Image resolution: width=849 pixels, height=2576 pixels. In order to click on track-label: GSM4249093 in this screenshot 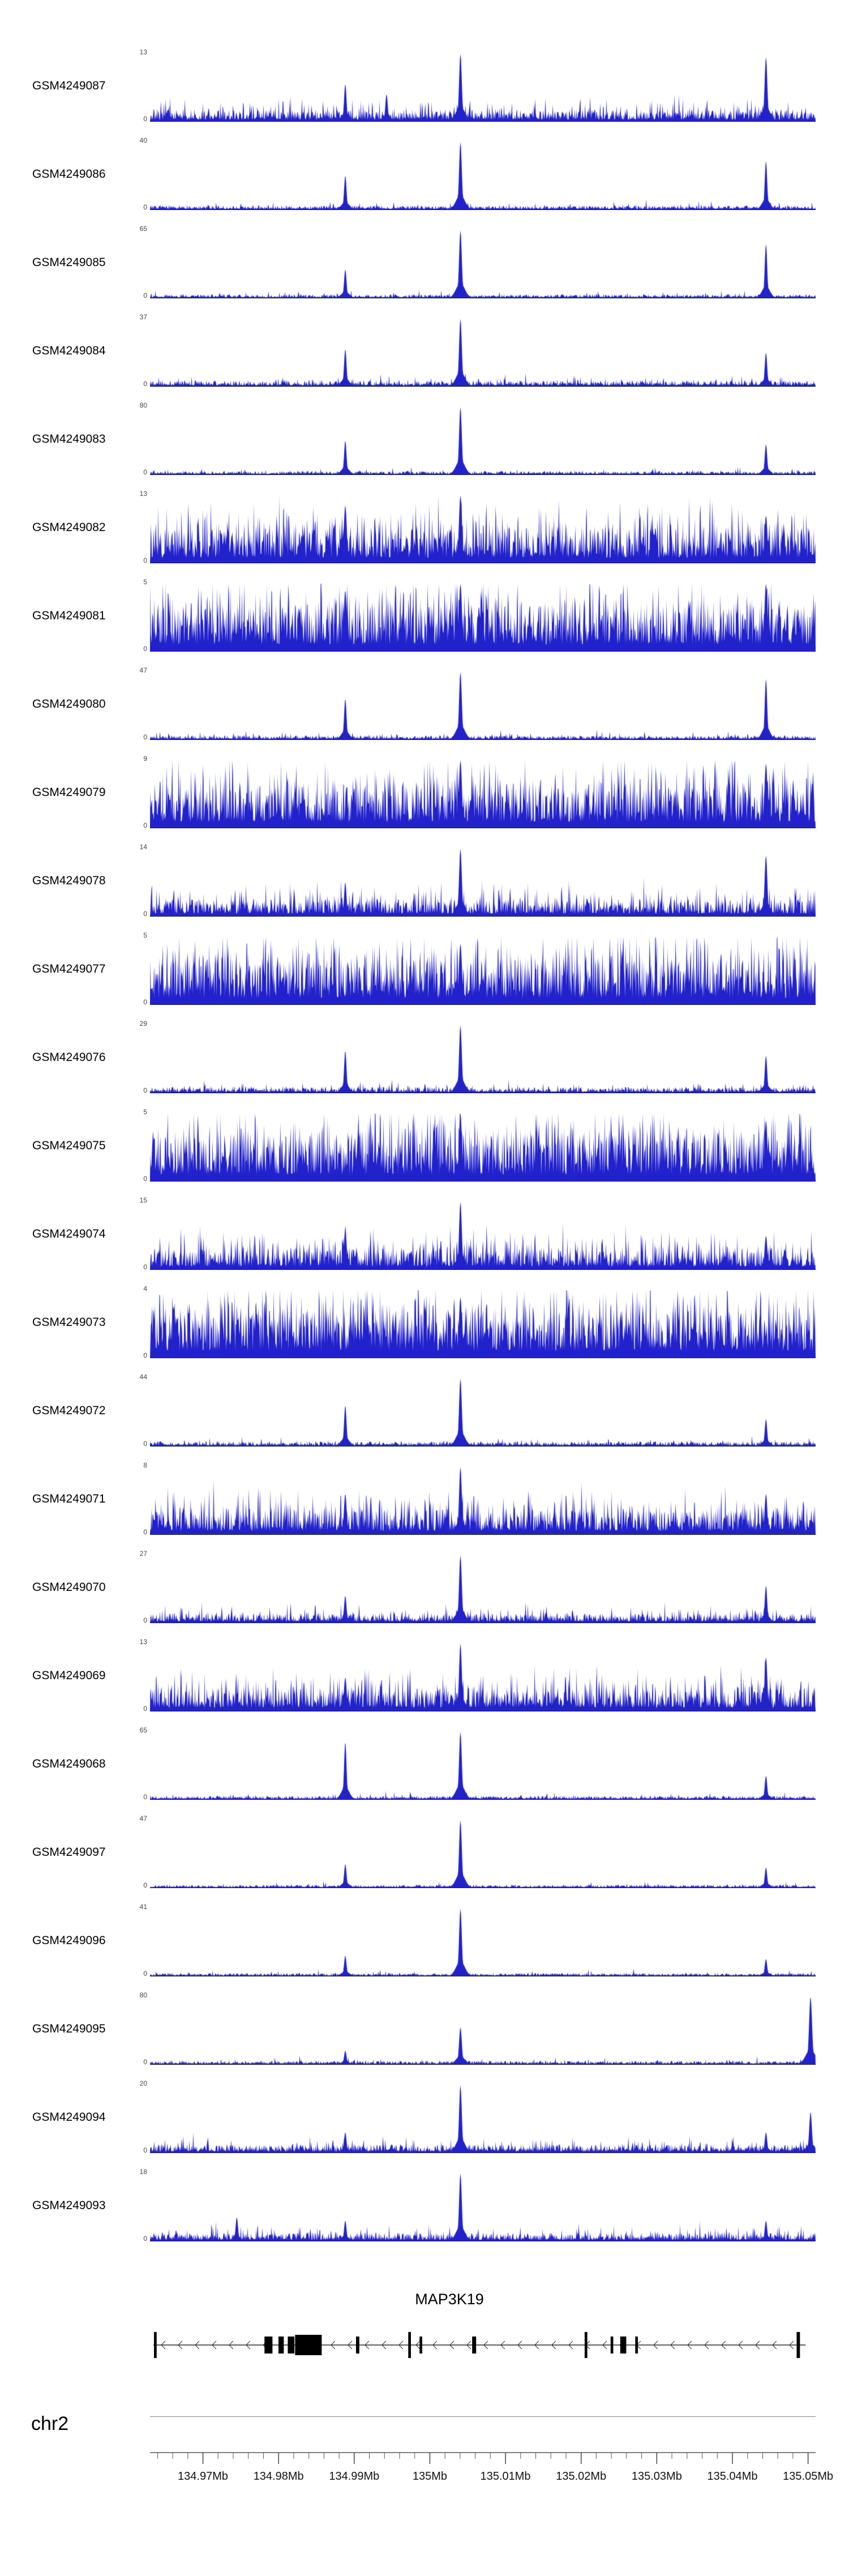, I will do `click(69, 2205)`.